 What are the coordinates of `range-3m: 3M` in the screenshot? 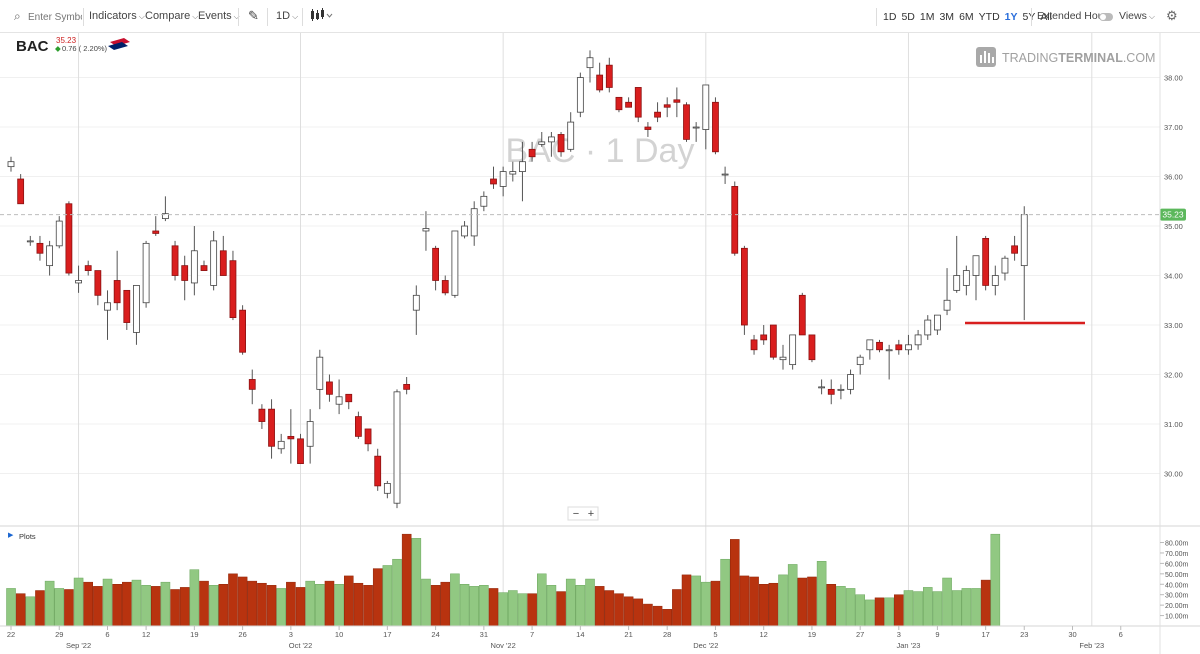 It's located at (947, 17).